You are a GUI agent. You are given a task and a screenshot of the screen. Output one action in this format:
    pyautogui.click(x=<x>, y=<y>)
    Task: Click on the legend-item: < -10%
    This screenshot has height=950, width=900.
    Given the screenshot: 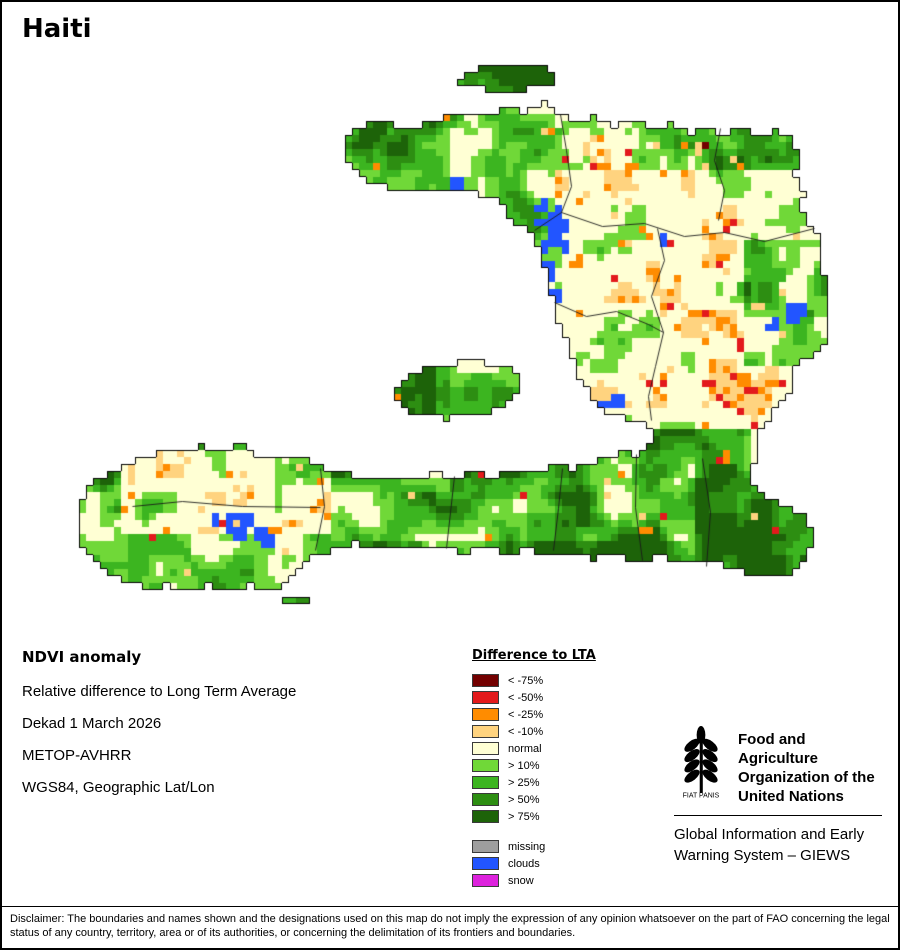 What is the action you would take?
    pyautogui.click(x=534, y=731)
    